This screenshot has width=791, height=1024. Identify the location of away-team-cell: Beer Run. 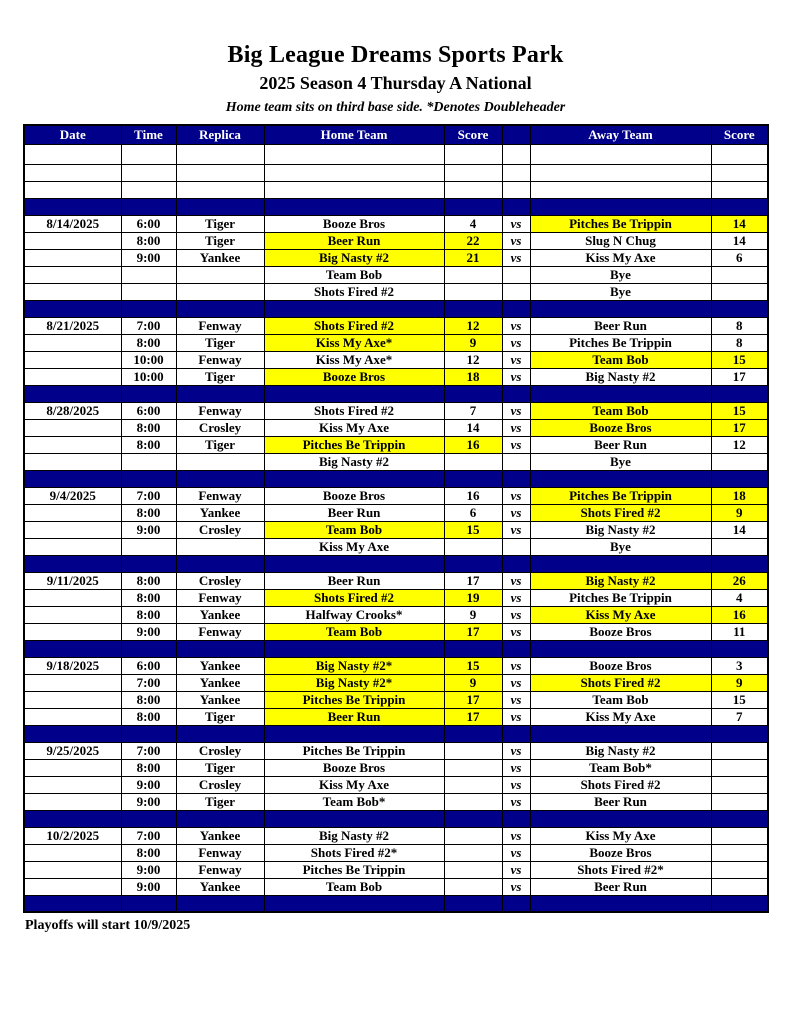
(620, 801).